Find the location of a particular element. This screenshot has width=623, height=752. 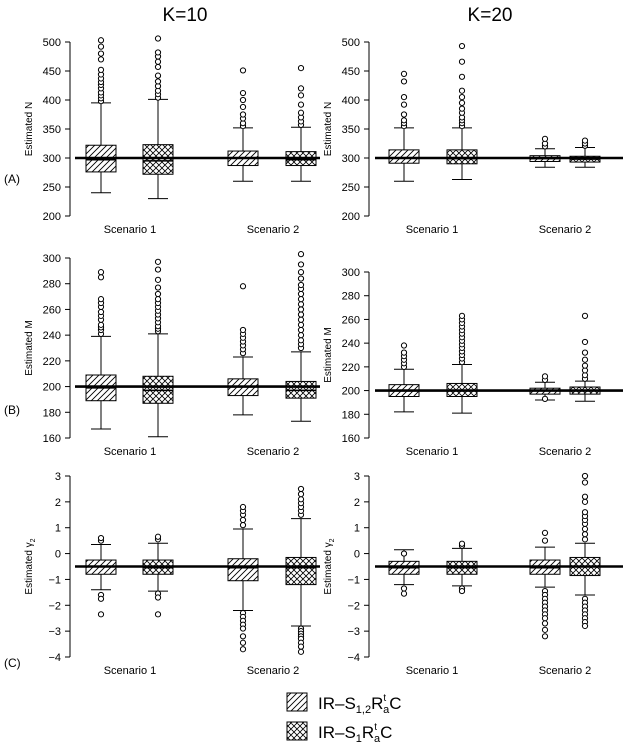

y-tick-label: −4 is located at coordinates (54, 658).